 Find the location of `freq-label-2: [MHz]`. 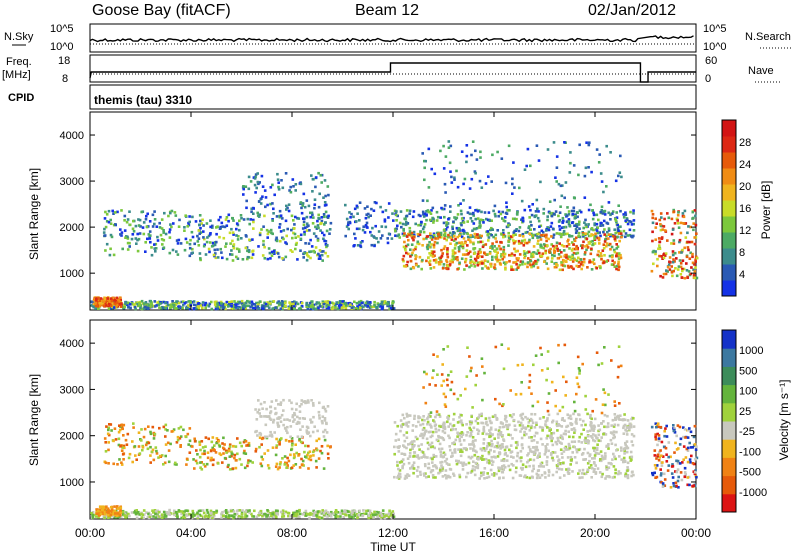

freq-label-2: [MHz] is located at coordinates (16, 75).